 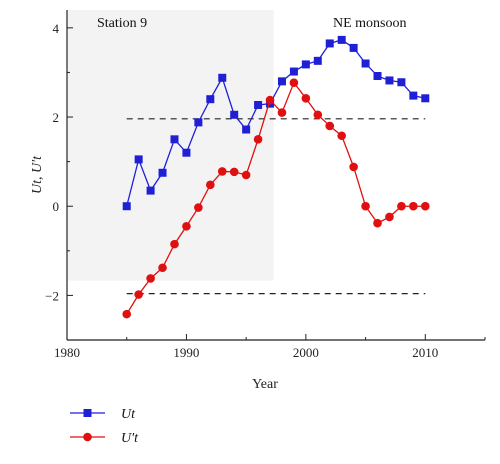 I want to click on legend: Ut U′t, so click(x=104, y=426).